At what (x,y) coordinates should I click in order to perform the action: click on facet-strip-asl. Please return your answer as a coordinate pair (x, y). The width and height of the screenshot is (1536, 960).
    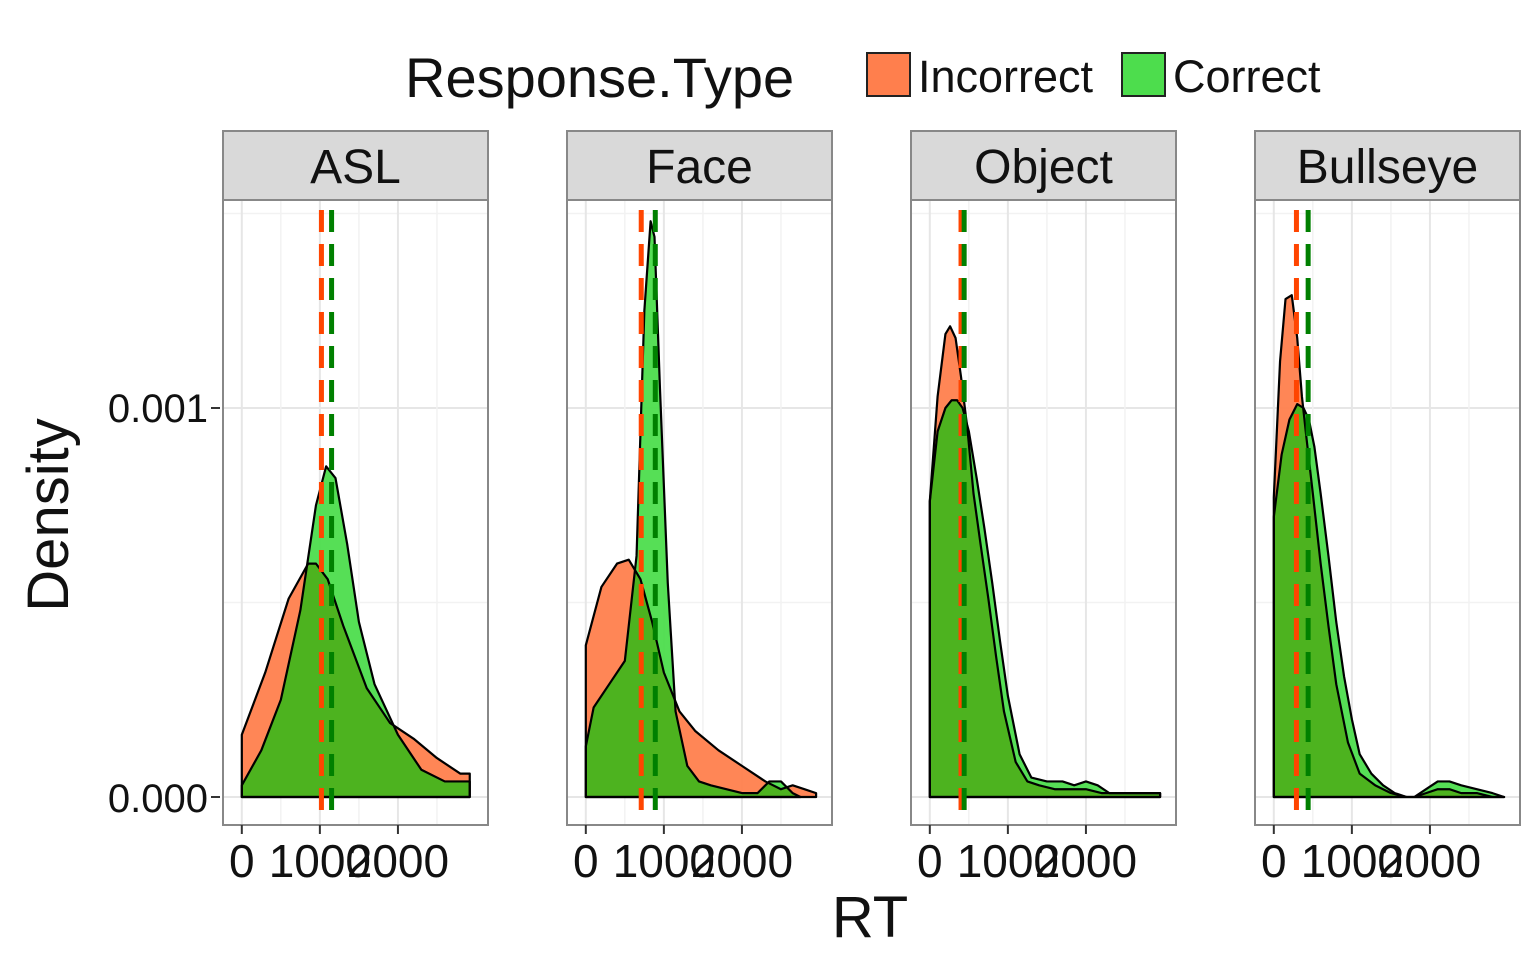
    Looking at the image, I should click on (355, 165).